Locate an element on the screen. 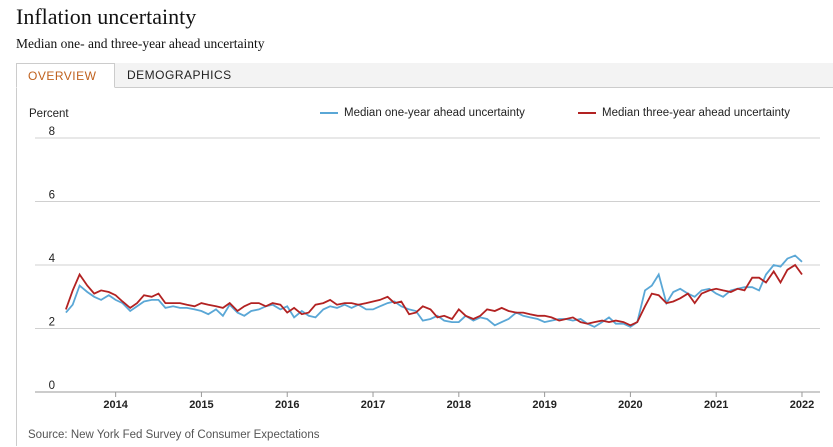  x-tick-label: 2016 is located at coordinates (287, 405).